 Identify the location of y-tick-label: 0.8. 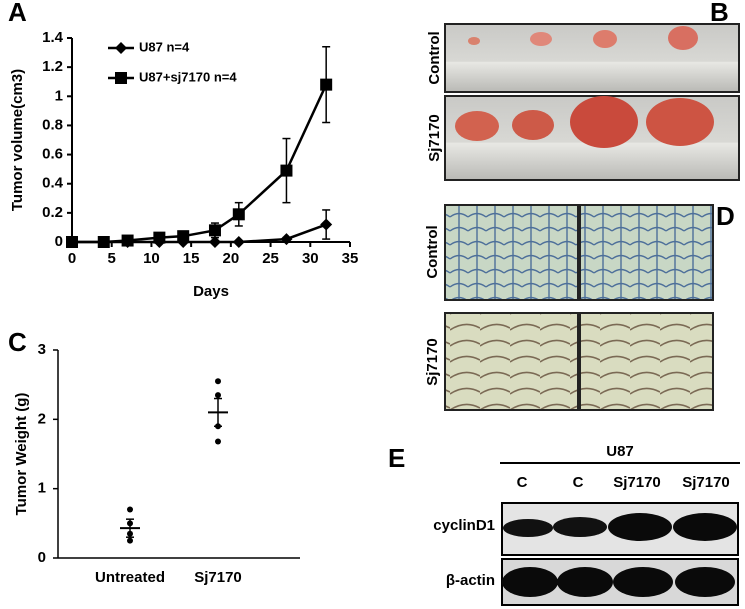
(52, 124).